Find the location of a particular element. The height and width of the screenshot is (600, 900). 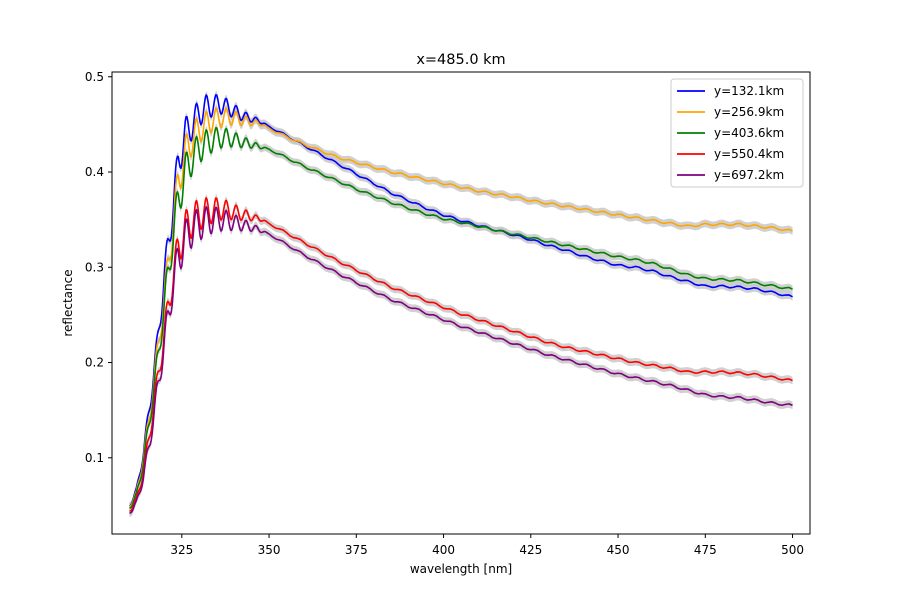

x-tick-label: 475 is located at coordinates (705, 550).